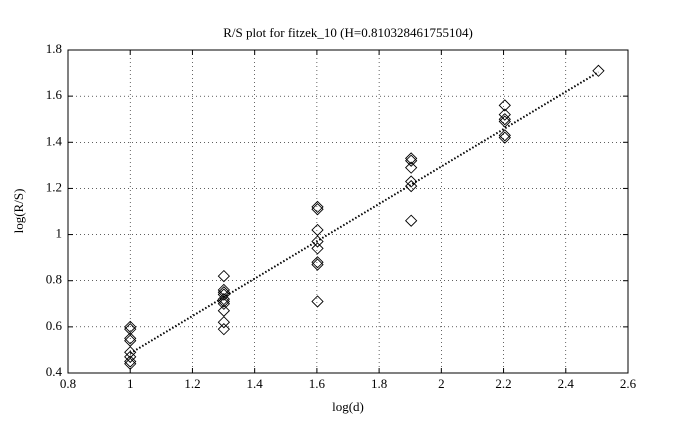 This screenshot has width=686, height=435. What do you see at coordinates (628, 383) in the screenshot?
I see `x-tick-label: 2.6` at bounding box center [628, 383].